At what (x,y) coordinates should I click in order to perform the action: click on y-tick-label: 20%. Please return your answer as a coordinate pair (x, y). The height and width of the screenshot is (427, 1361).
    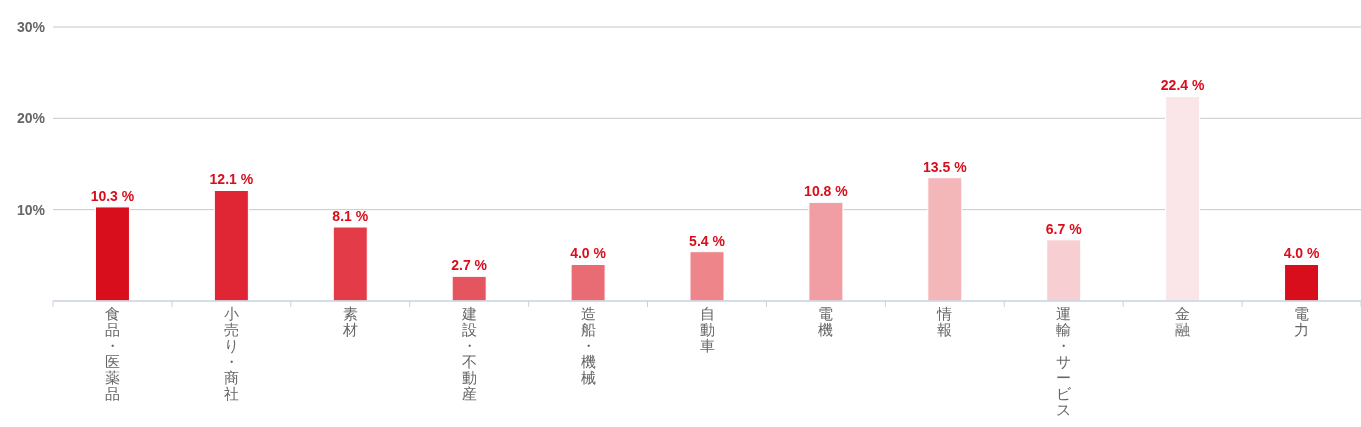
    Looking at the image, I should click on (31, 118).